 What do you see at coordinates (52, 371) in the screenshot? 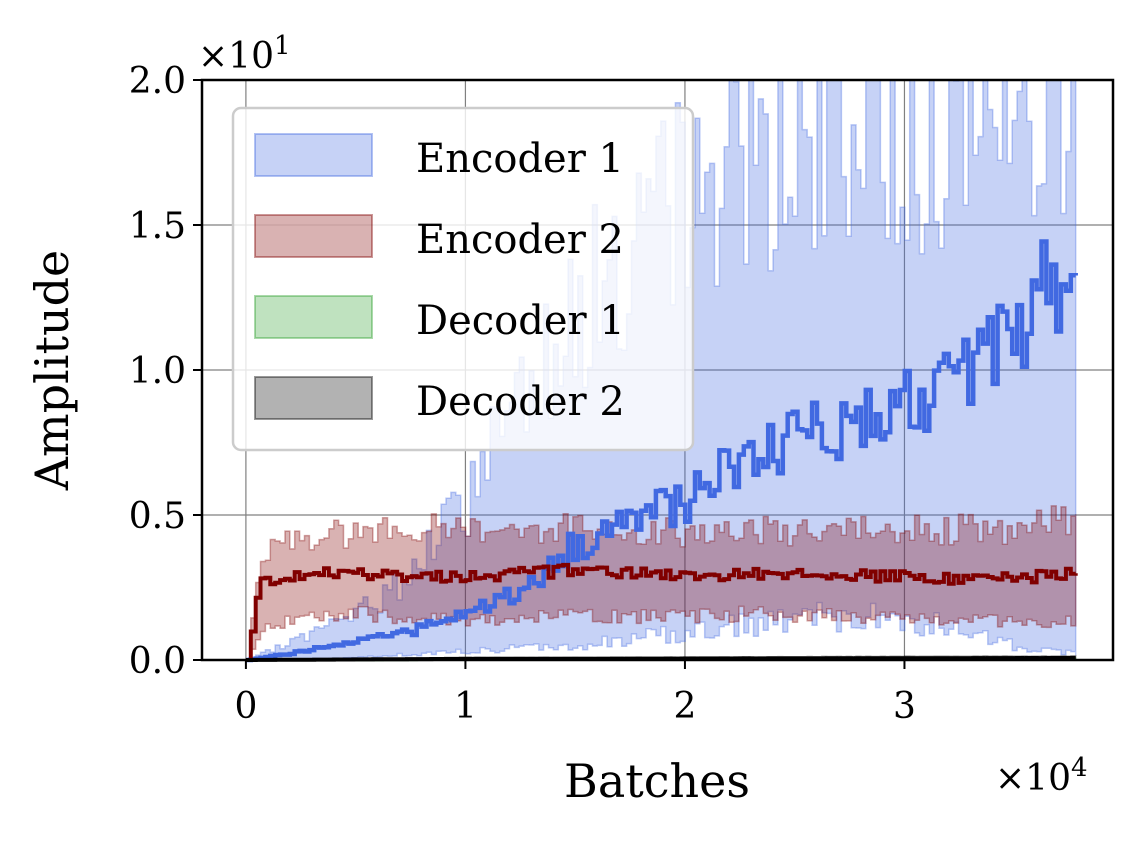
I see `y-axis-label: Amplitude` at bounding box center [52, 371].